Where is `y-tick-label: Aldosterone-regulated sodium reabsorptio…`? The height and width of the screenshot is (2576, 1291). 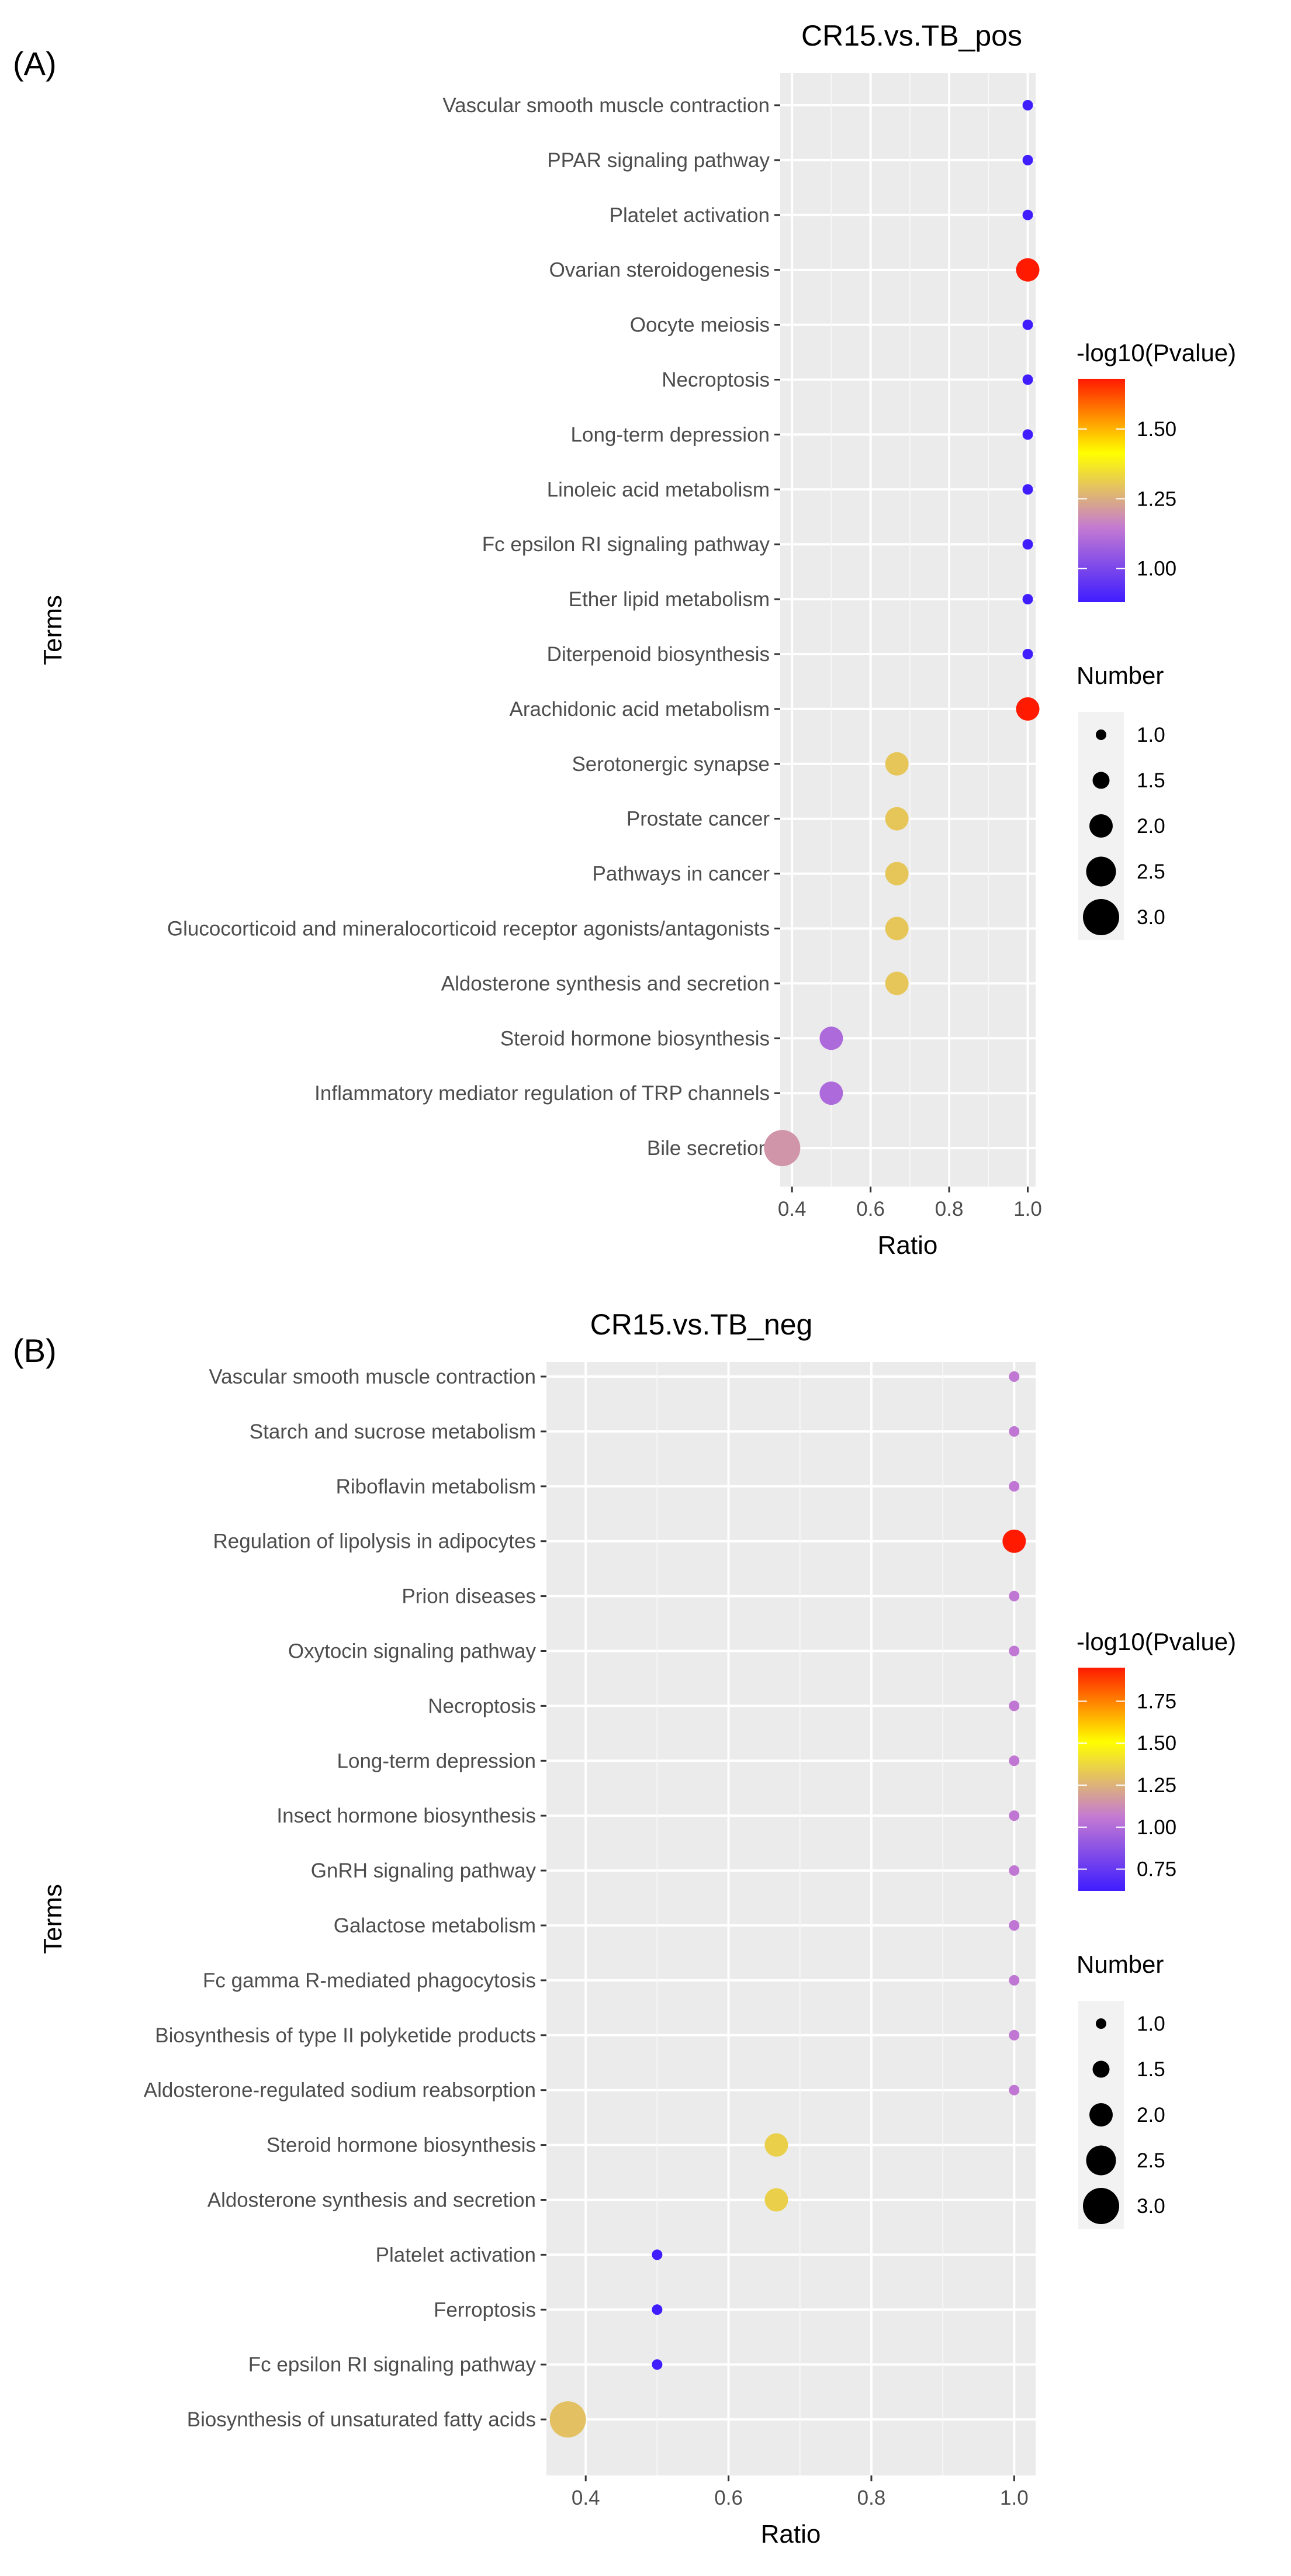 y-tick-label: Aldosterone-regulated sodium reabsorptio… is located at coordinates (340, 2090).